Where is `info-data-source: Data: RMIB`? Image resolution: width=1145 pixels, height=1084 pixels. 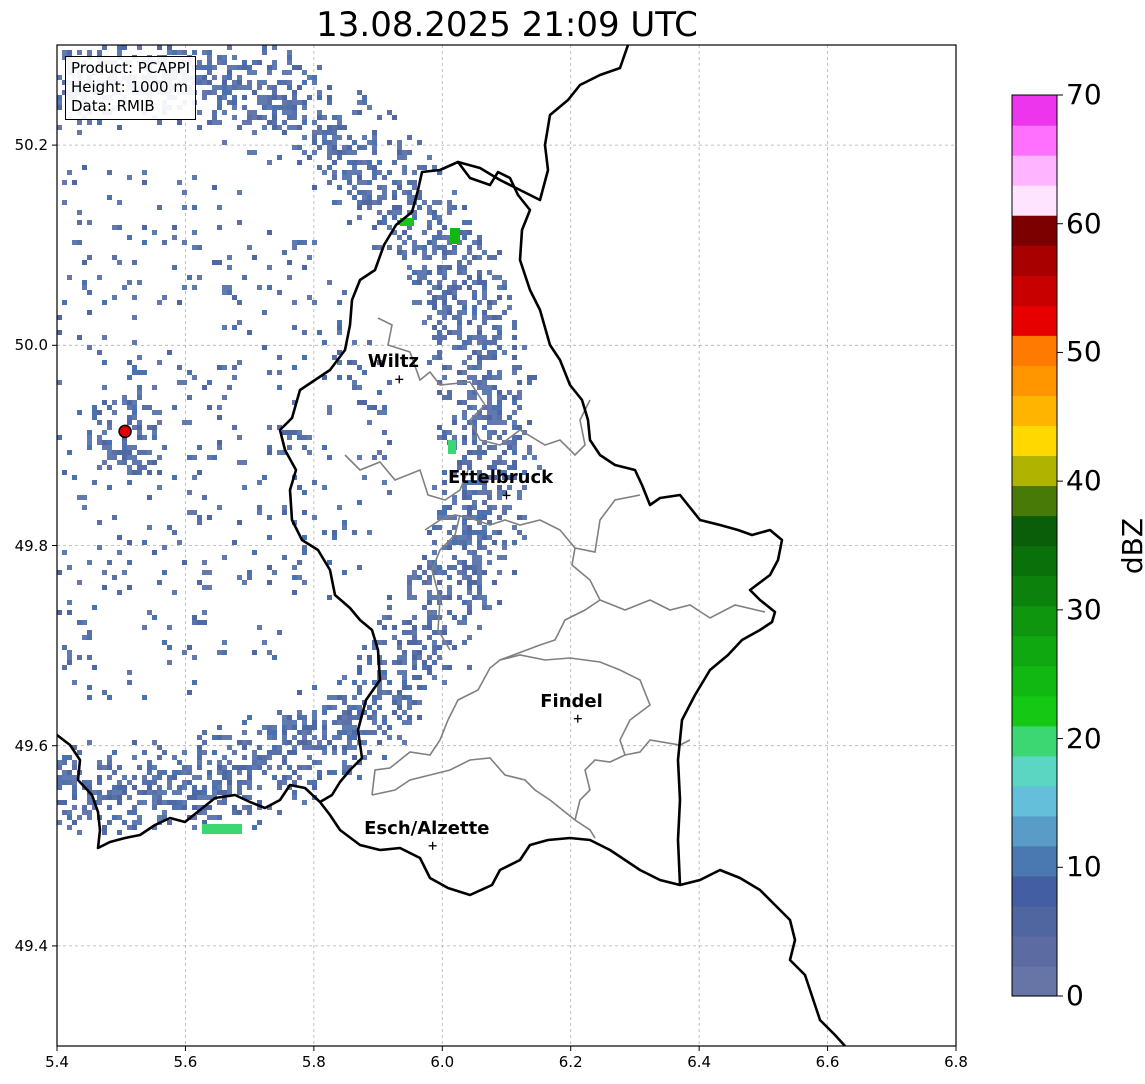
info-data-source: Data: RMIB is located at coordinates (113, 106).